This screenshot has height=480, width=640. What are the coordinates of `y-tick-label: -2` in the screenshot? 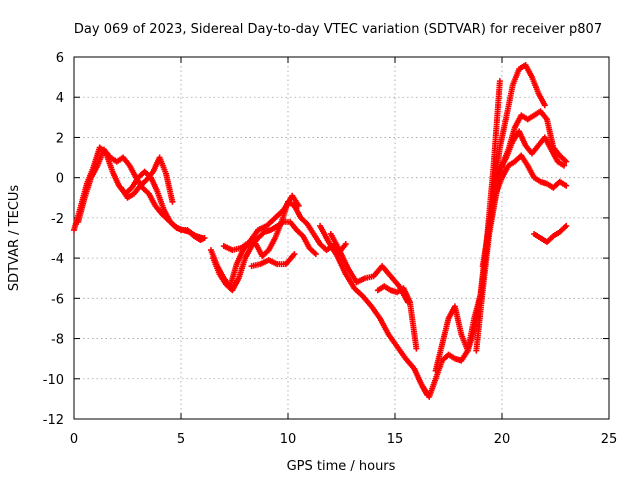 It's located at (57, 219).